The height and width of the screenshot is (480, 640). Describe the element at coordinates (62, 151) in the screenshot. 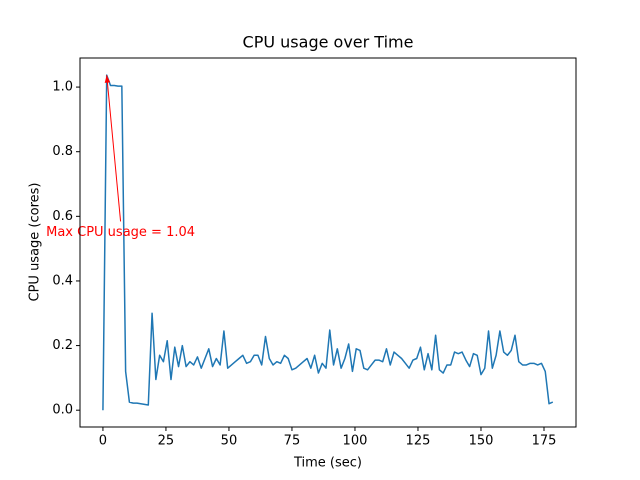

I see `y-tick-label: 0.8` at that location.